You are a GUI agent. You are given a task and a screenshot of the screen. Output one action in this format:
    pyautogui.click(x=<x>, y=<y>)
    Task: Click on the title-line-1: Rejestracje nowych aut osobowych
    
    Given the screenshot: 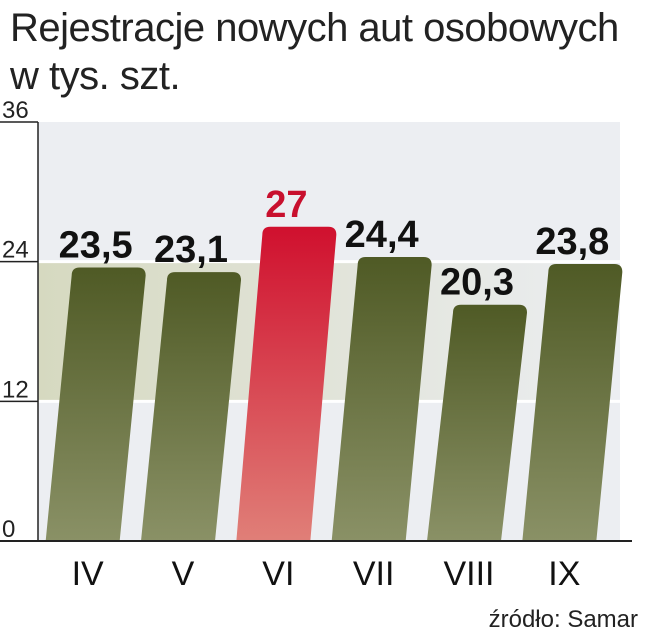 What is the action you would take?
    pyautogui.click(x=314, y=28)
    